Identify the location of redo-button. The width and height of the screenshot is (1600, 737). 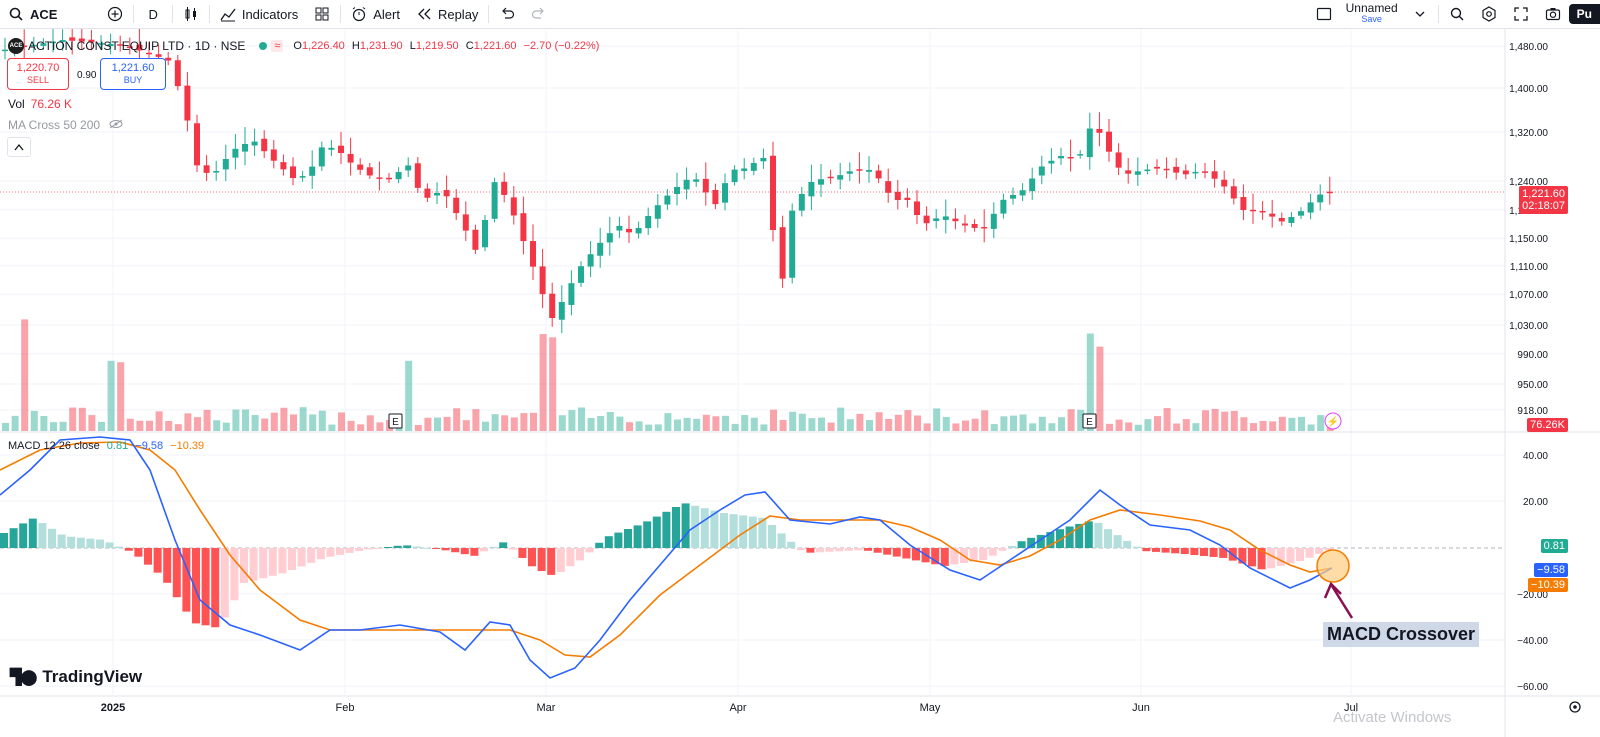
(539, 14).